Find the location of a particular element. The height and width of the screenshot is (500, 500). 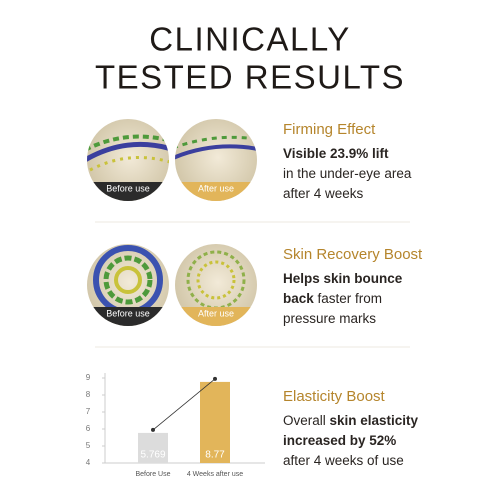

description-line: Overall skin elasticity is located at coordinates (351, 420).